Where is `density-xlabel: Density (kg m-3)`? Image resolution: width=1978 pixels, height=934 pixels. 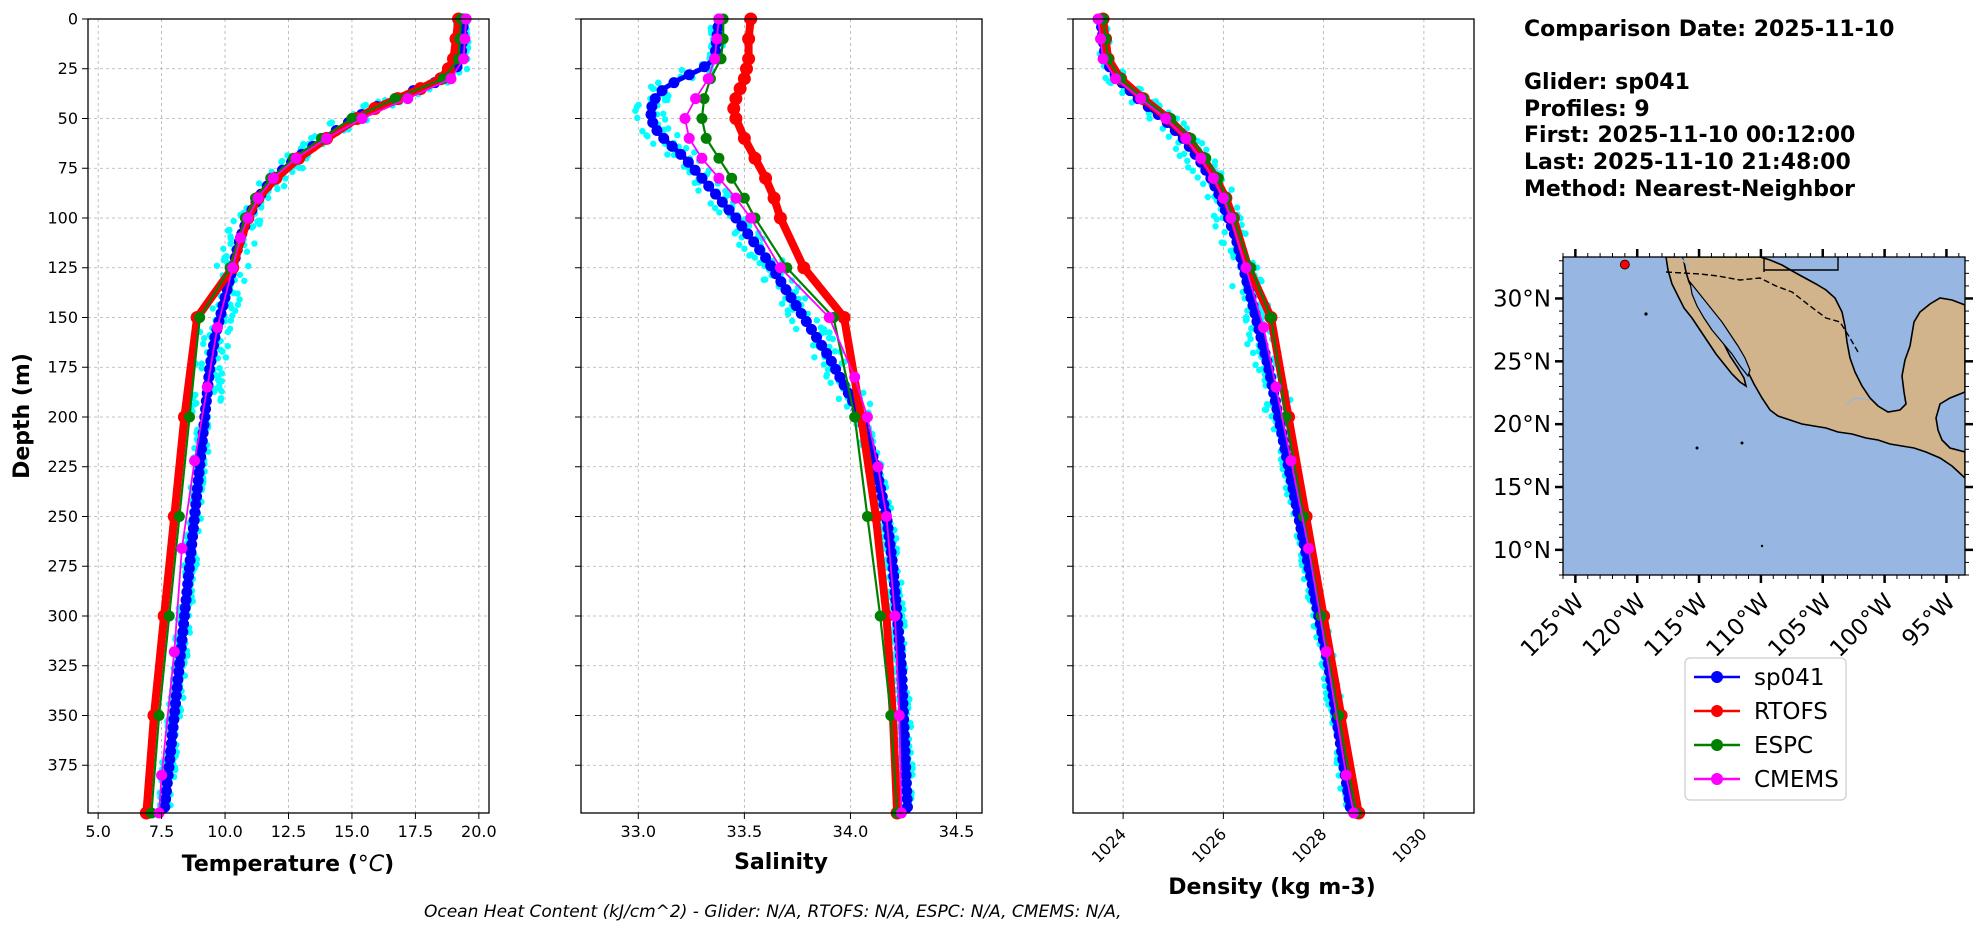 density-xlabel: Density (kg m-3) is located at coordinates (1272, 887).